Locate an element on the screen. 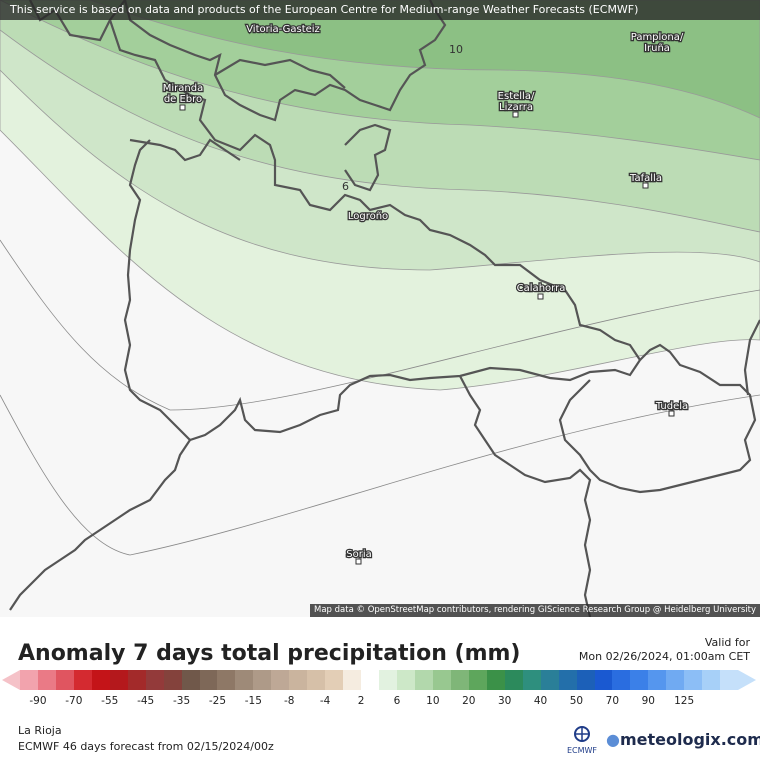 This screenshot has height=760, width=760. trevino-border is located at coordinates (280, 73).